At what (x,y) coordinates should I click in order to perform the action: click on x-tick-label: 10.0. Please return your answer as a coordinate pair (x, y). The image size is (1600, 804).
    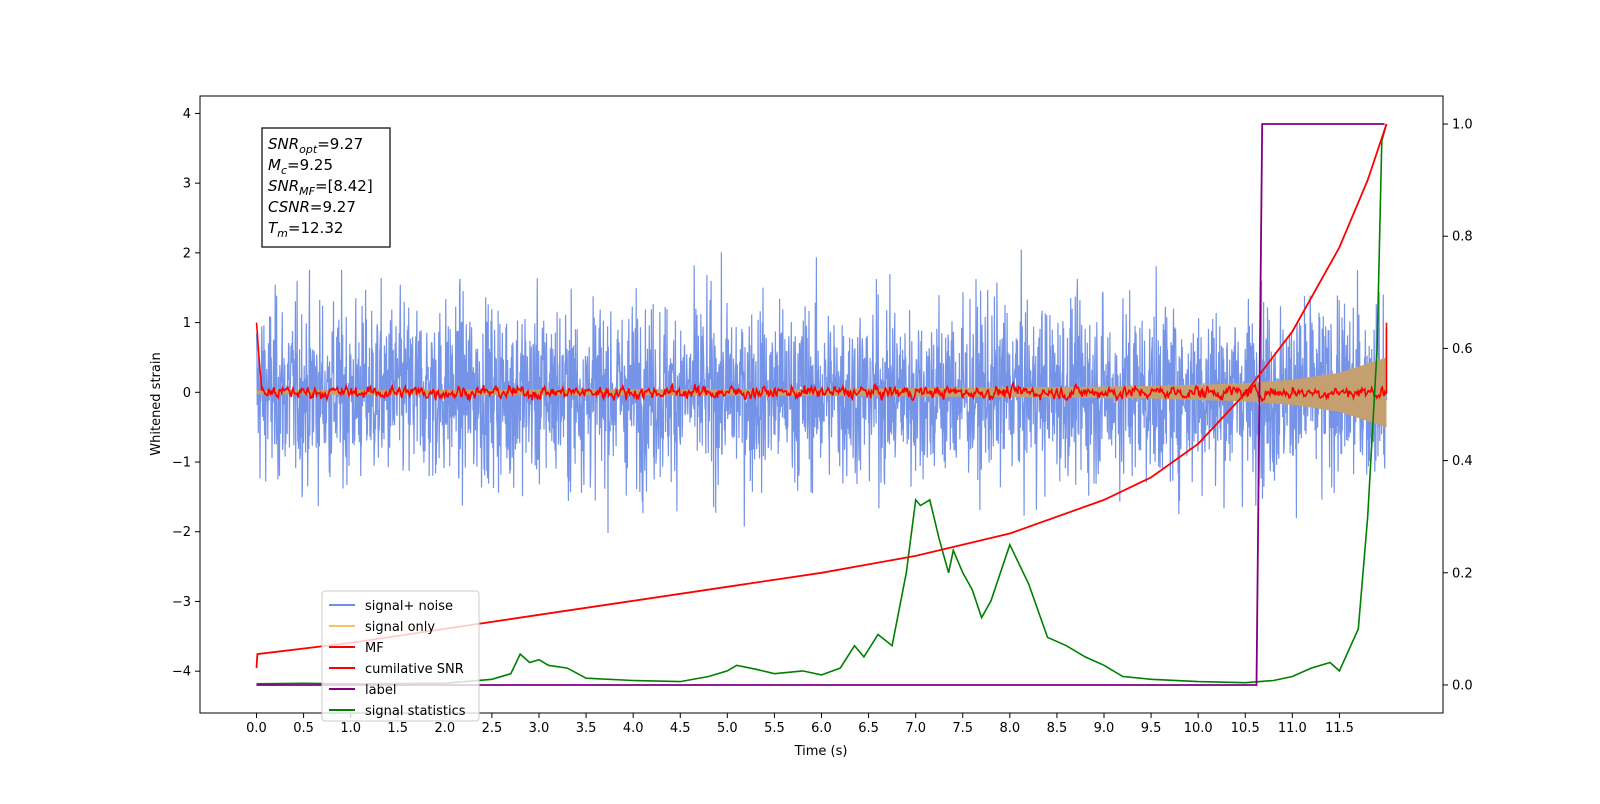
    Looking at the image, I should click on (1198, 728).